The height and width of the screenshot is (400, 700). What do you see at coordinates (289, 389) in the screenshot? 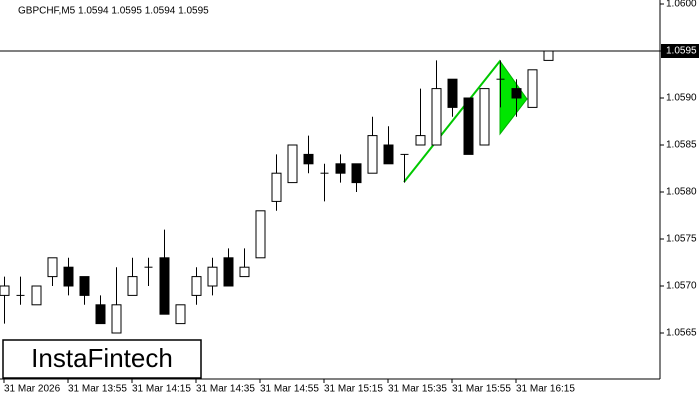
I see `x-tick-label: 31 Mar 14:55` at bounding box center [289, 389].